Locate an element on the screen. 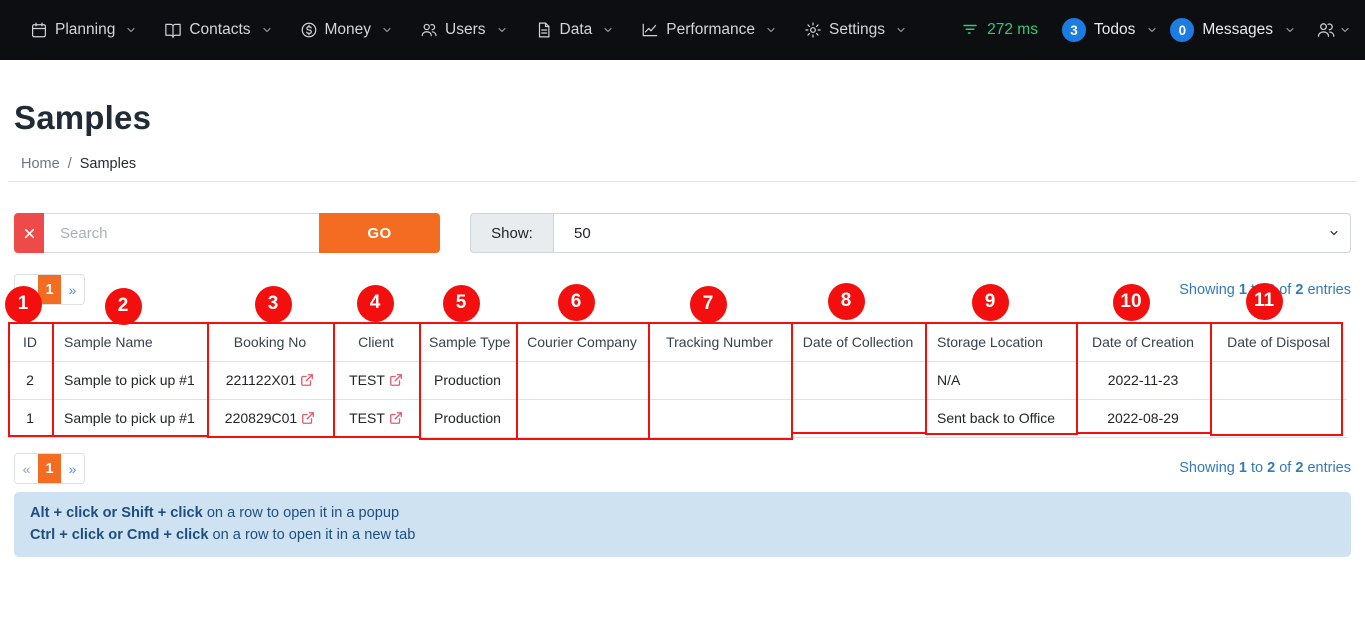 The image size is (1365, 630). cell-booking-no: 220829C01 is located at coordinates (270, 418).